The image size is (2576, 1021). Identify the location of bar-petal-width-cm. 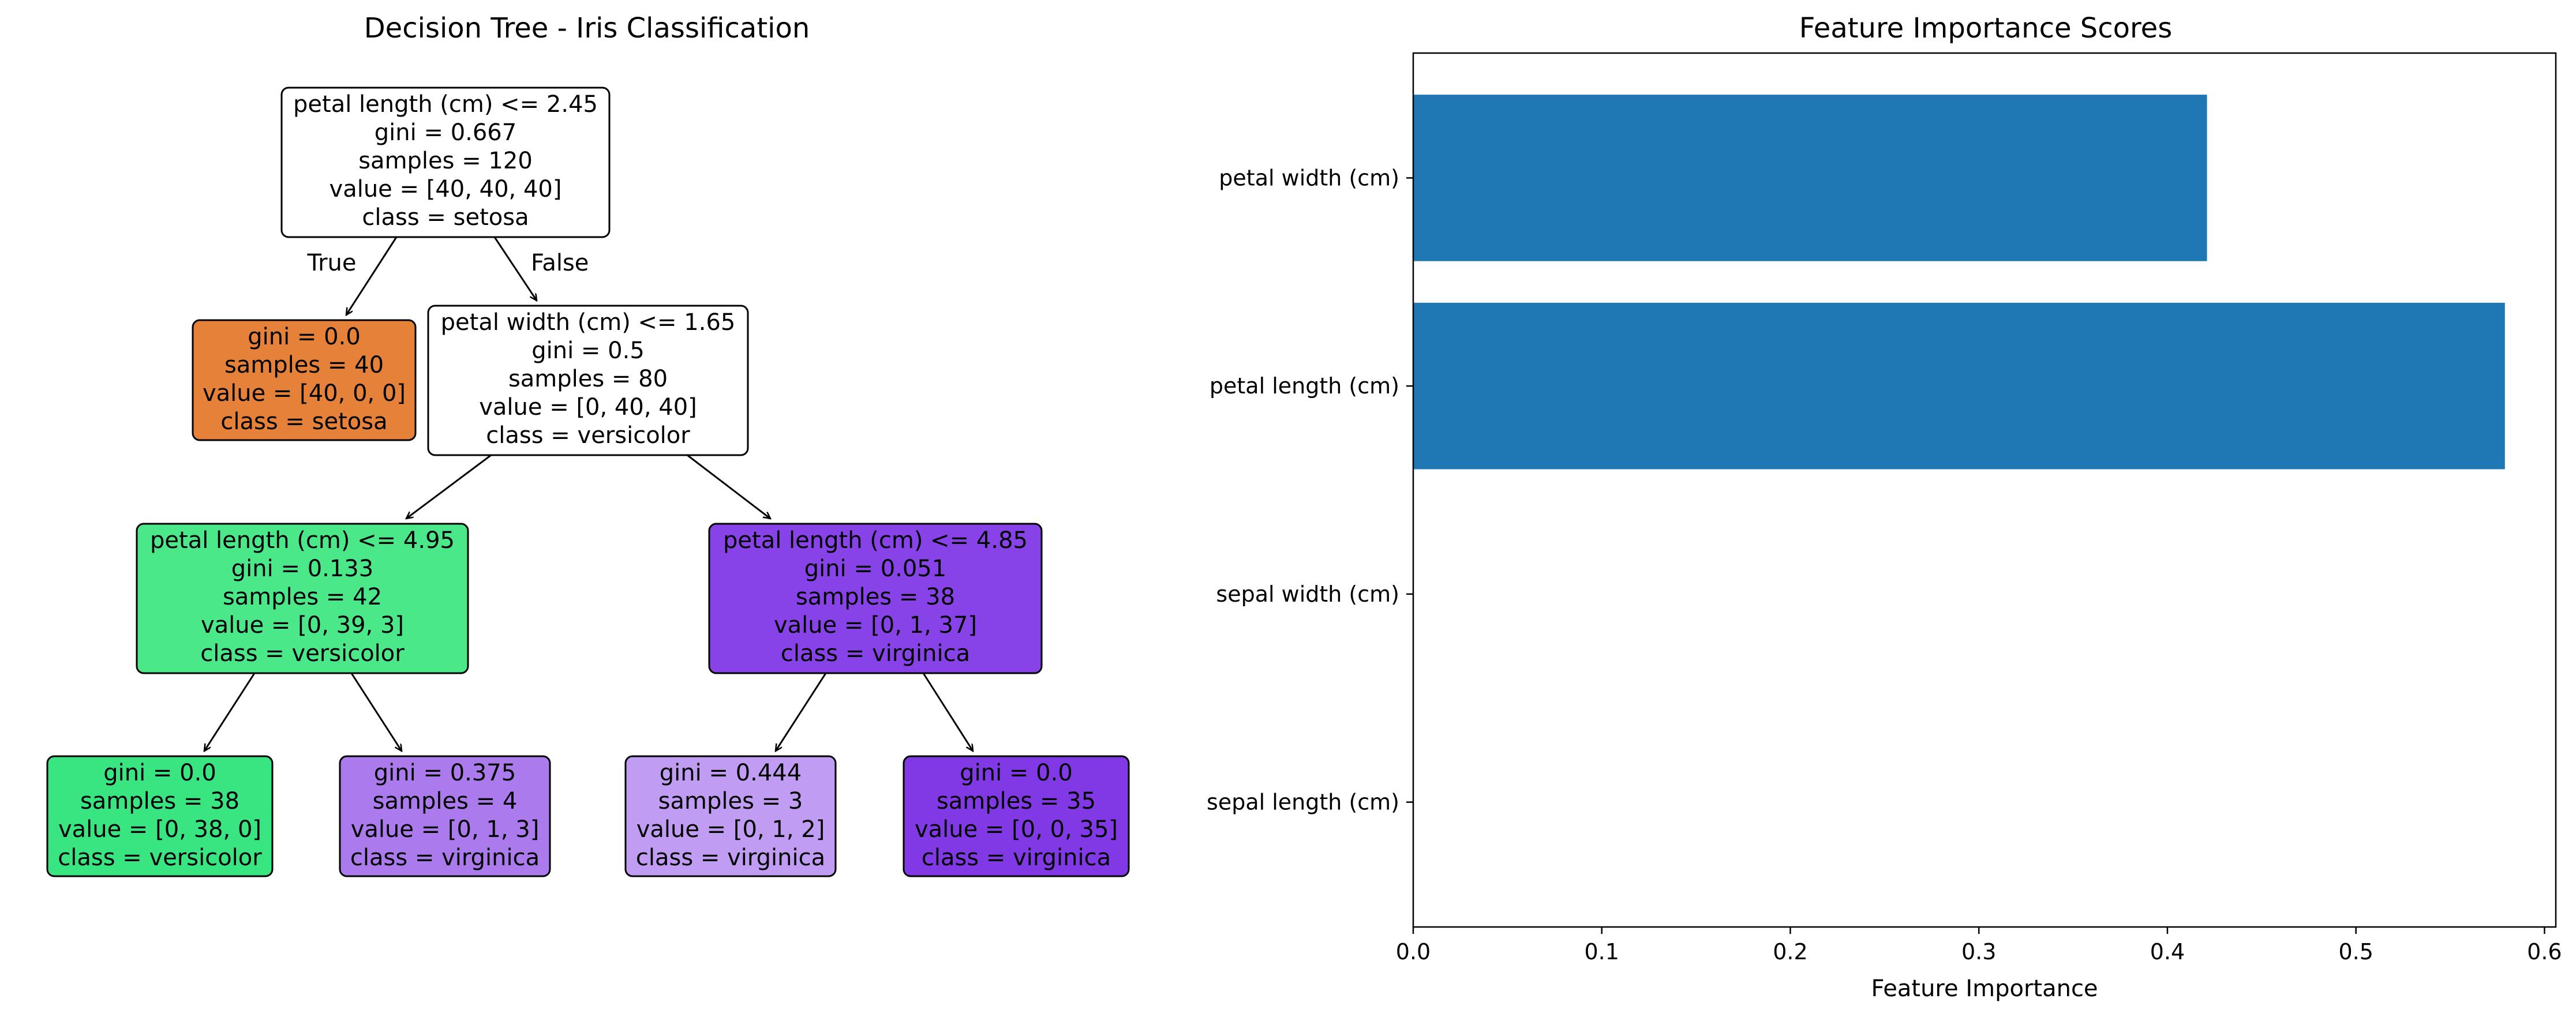
(1810, 178).